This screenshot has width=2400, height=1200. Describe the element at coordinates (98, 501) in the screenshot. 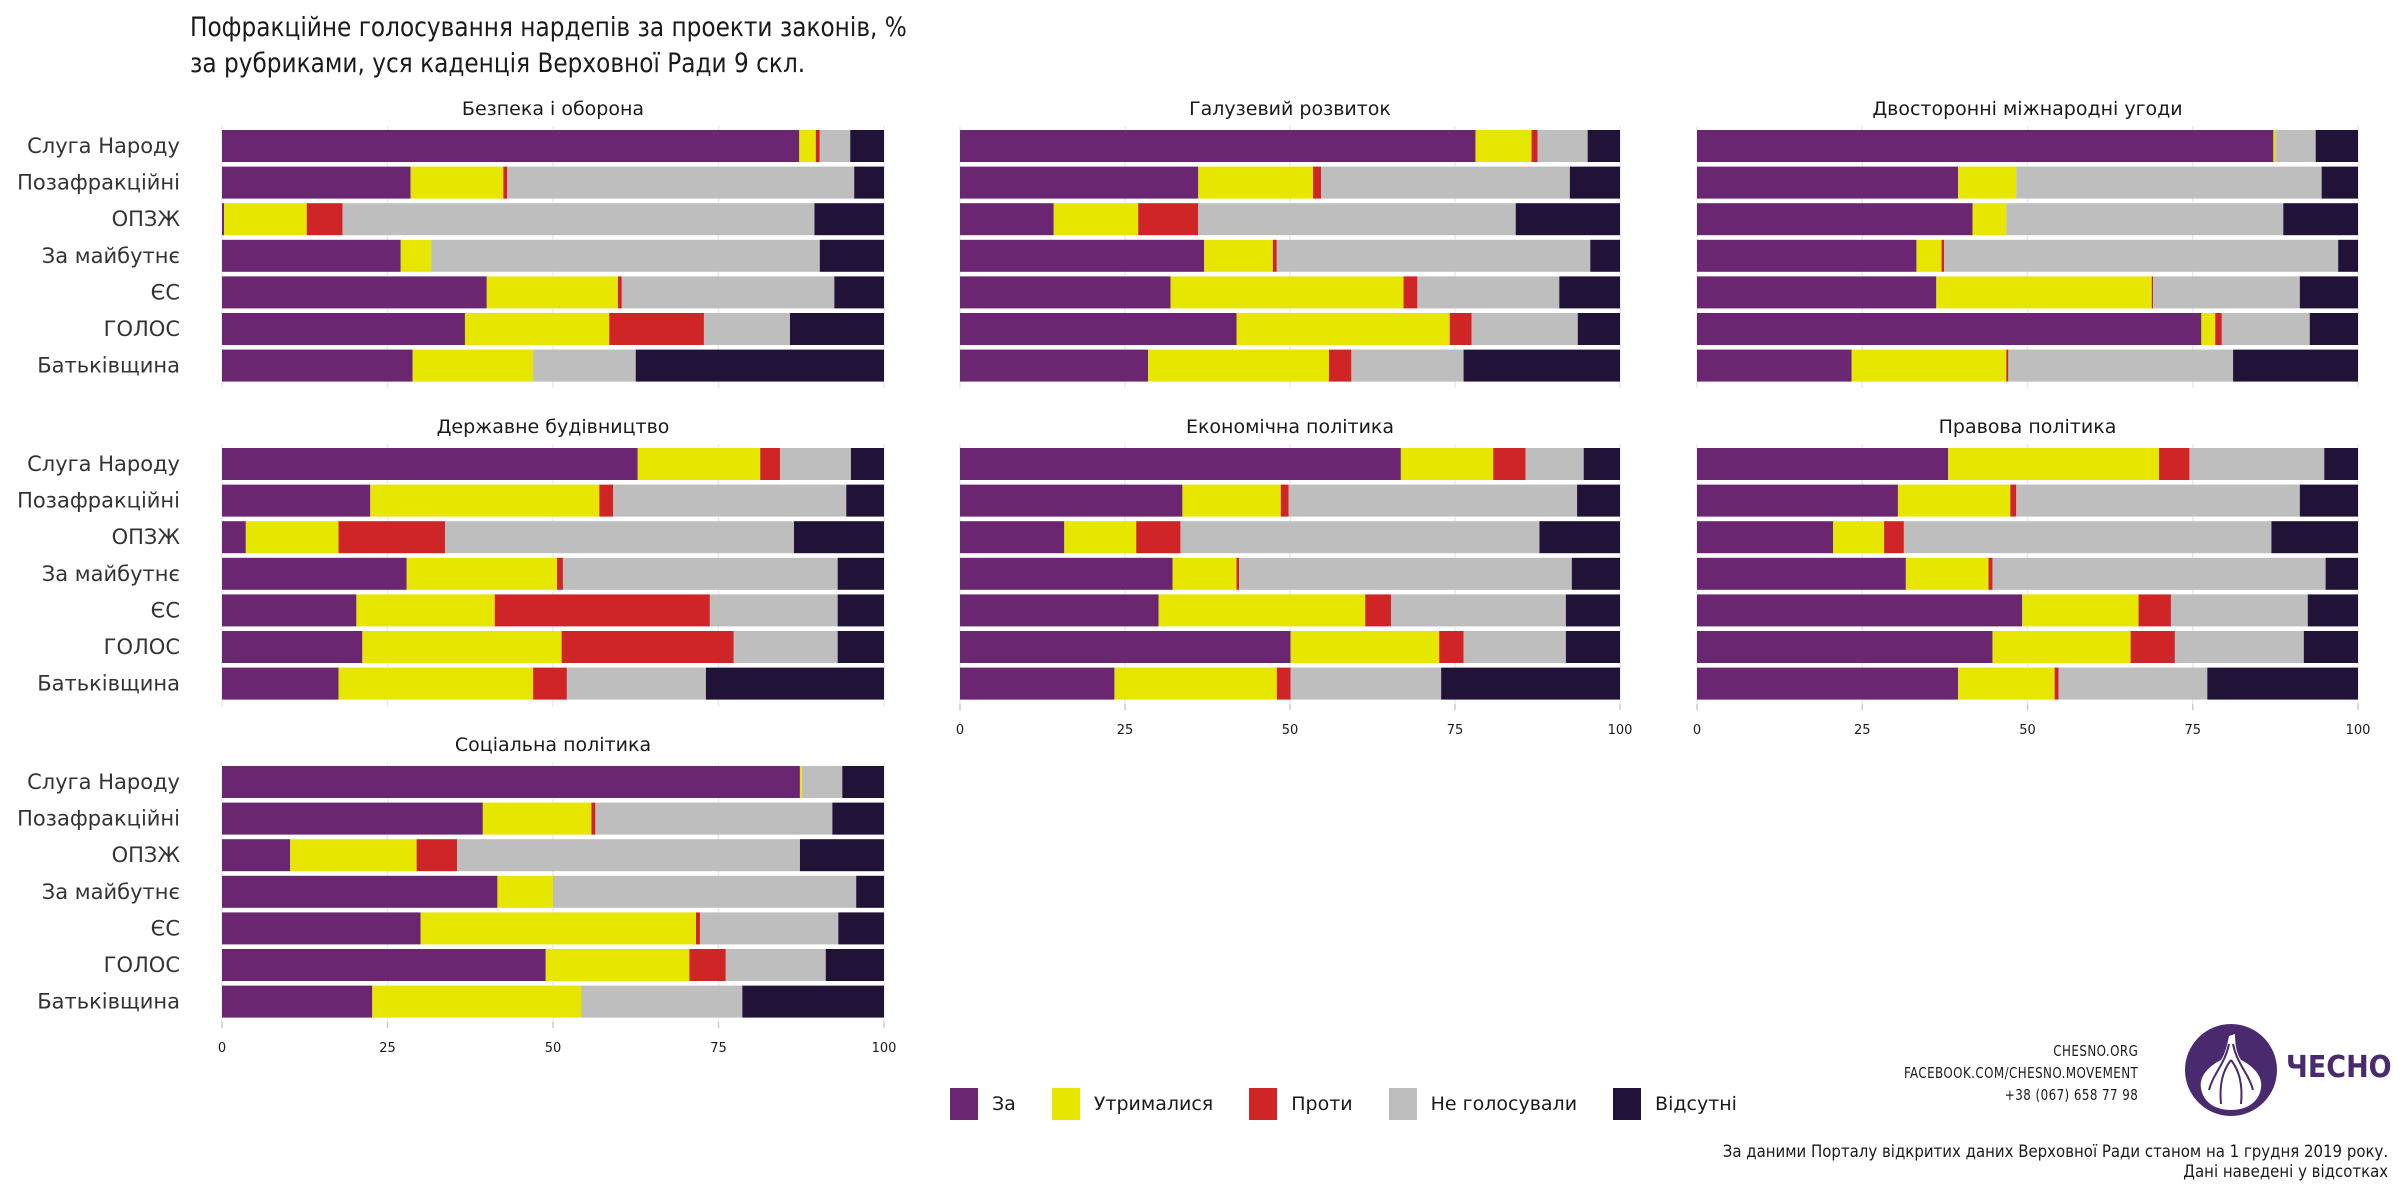

I see `y-axis-label: Позафракційні` at that location.